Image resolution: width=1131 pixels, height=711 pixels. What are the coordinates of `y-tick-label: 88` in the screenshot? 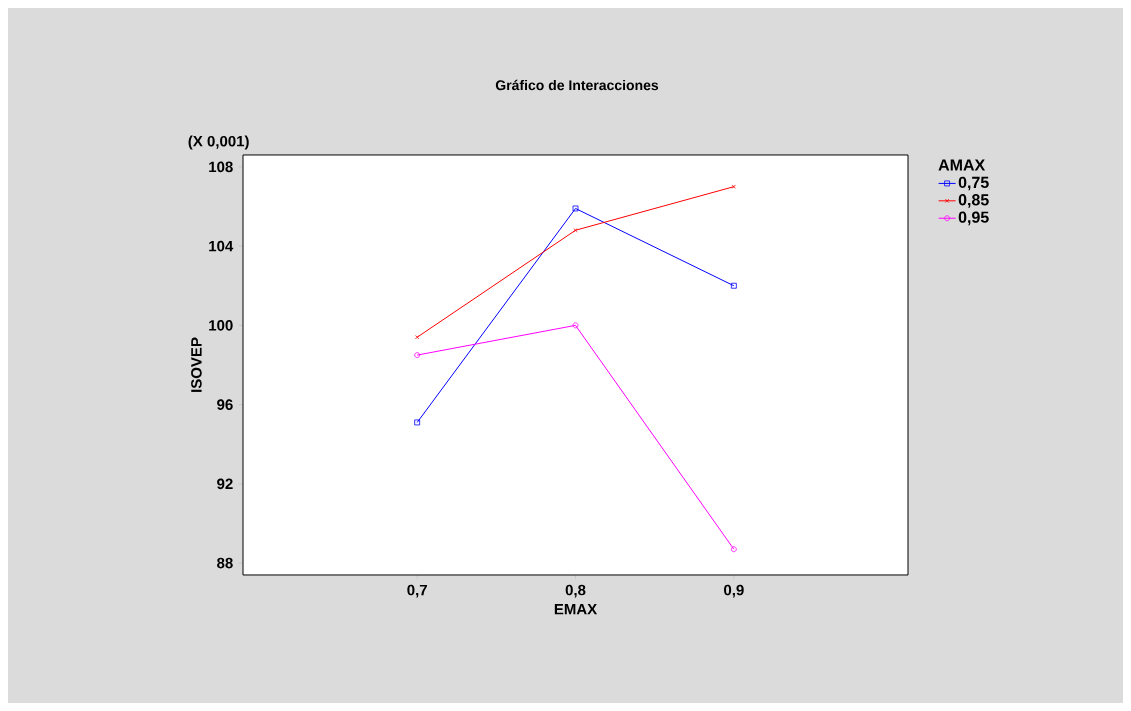 It's located at (225, 563).